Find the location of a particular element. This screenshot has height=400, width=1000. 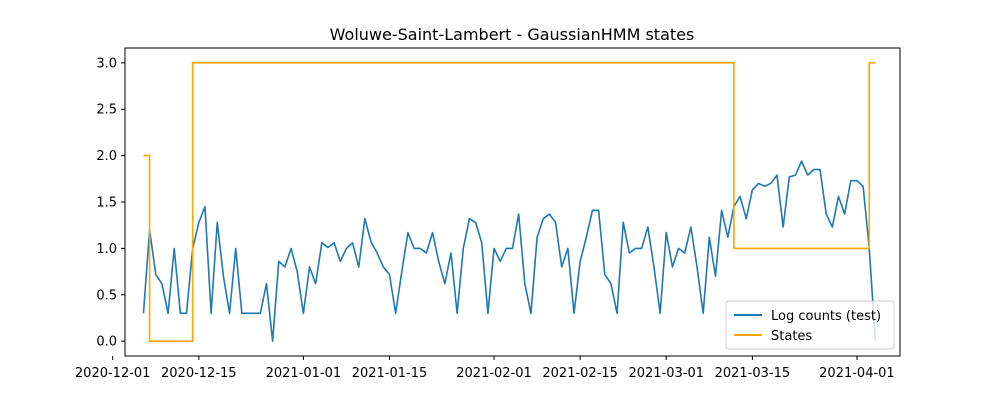

legend: Log counts (test) States is located at coordinates (810, 325).